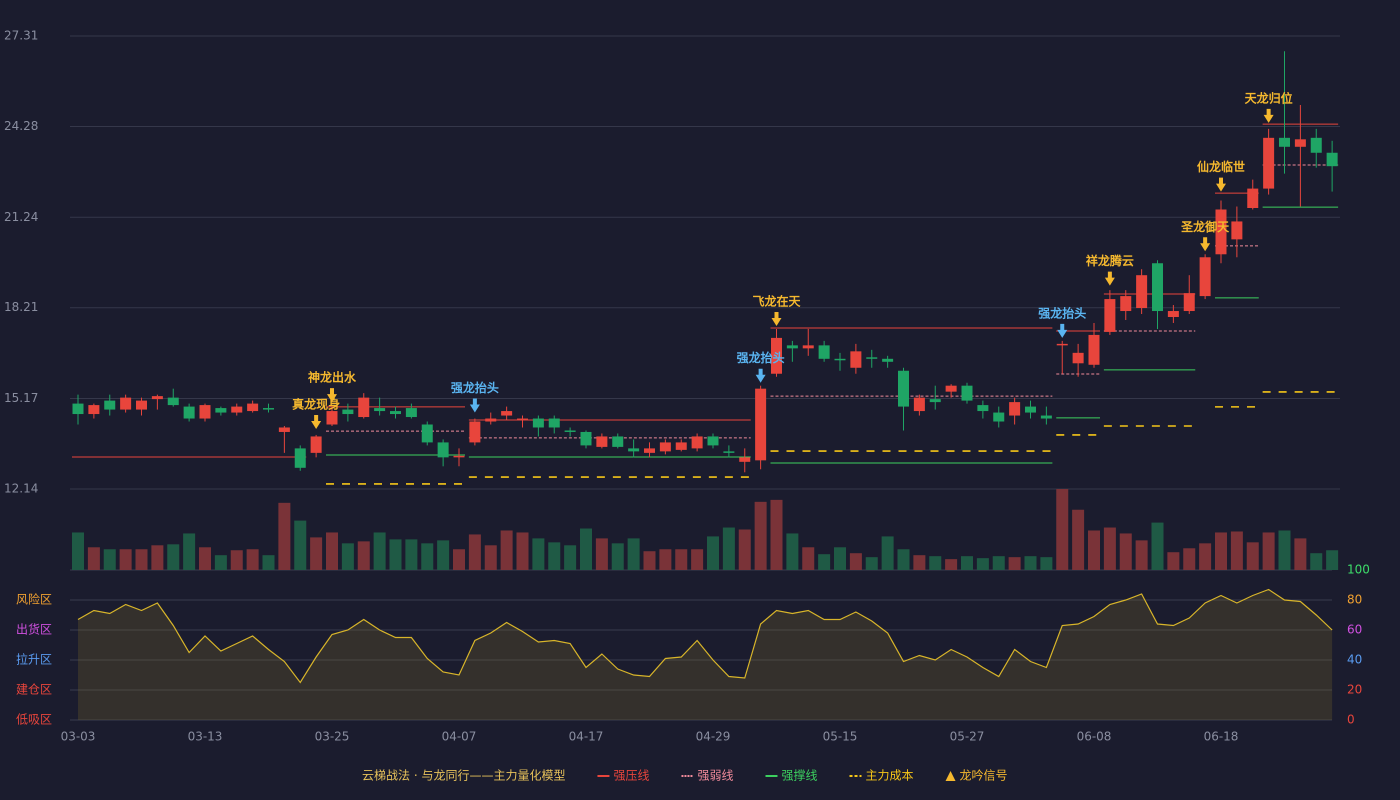 Image resolution: width=1400 pixels, height=800 pixels. Describe the element at coordinates (1221, 166) in the screenshot. I see `signal-label: 仙龙临世` at that location.